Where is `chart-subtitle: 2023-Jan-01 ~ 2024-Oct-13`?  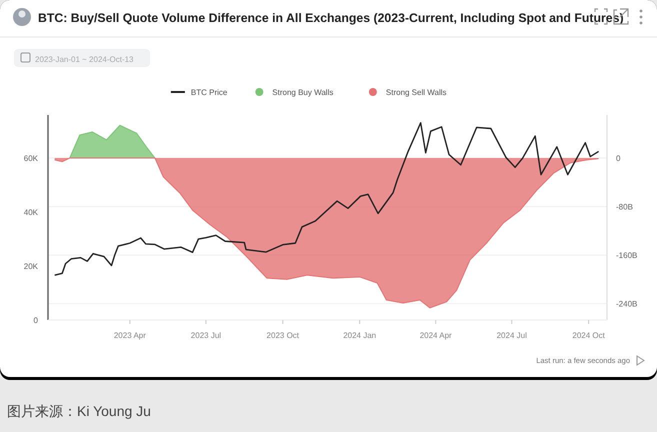 chart-subtitle: 2023-Jan-01 ~ 2024-Oct-13 is located at coordinates (84, 59).